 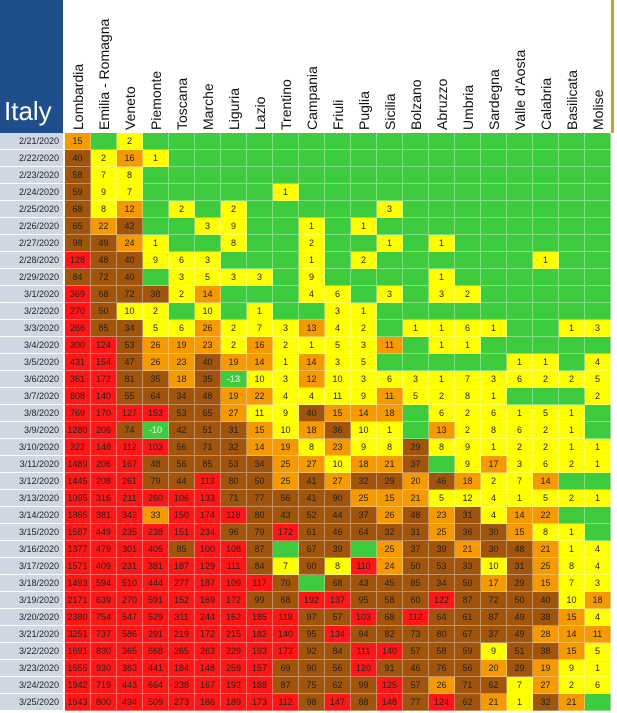 What do you see at coordinates (130, 685) in the screenshot?
I see `value-cell: 443` at bounding box center [130, 685].